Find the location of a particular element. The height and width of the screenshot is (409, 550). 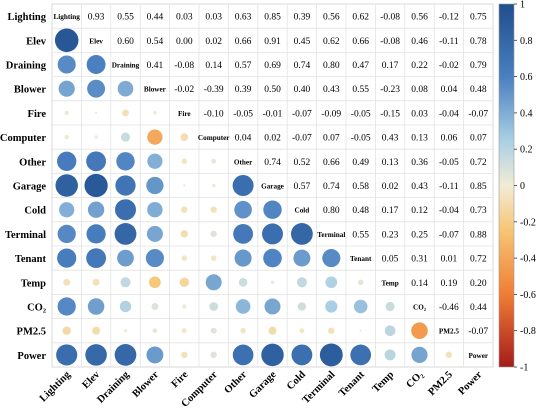

correlation-value: 0.50 is located at coordinates (272, 90).